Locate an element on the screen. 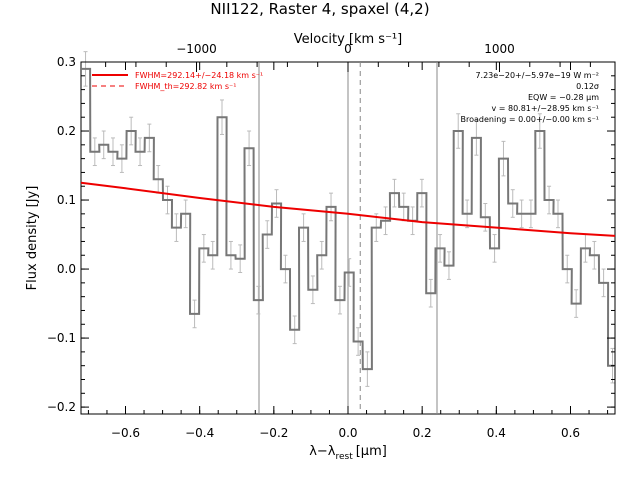 The height and width of the screenshot is (480, 640). annotation-eqw: EQW = −0.28 μm is located at coordinates (563, 97).